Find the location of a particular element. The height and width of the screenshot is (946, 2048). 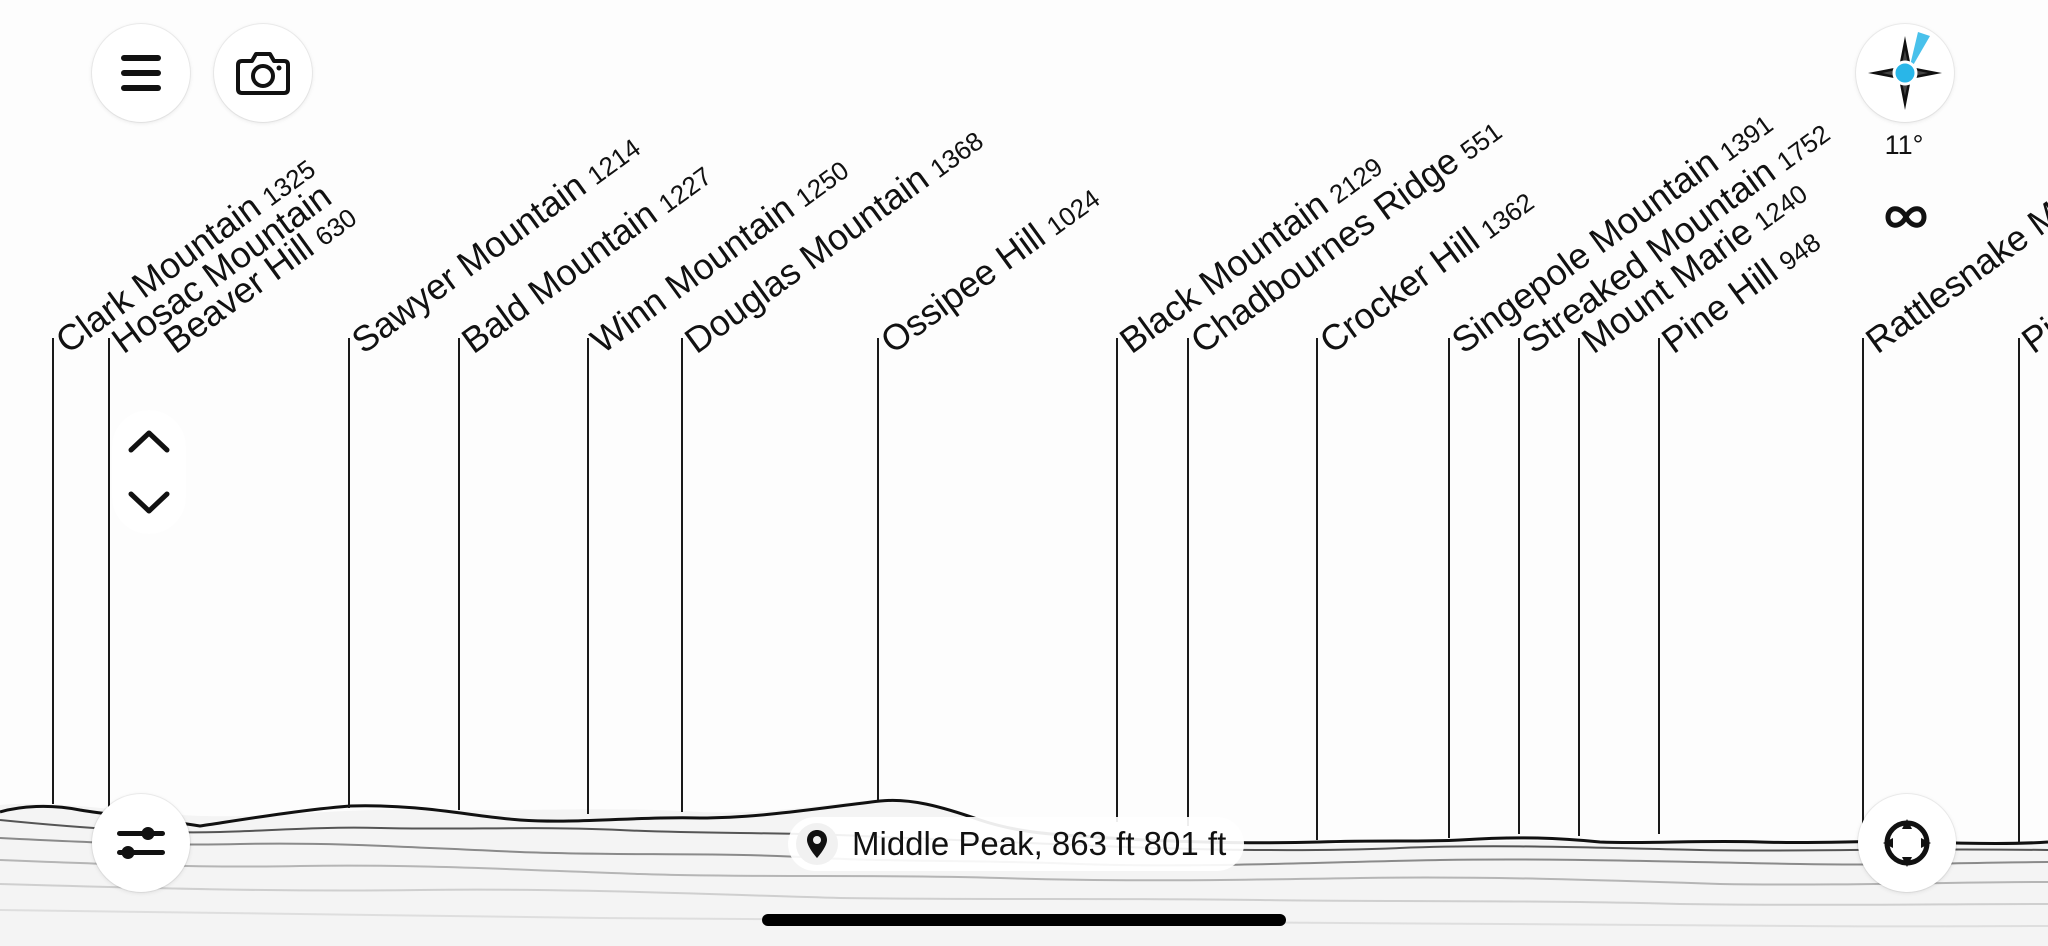

hamburger-menu-icon is located at coordinates (141, 73).